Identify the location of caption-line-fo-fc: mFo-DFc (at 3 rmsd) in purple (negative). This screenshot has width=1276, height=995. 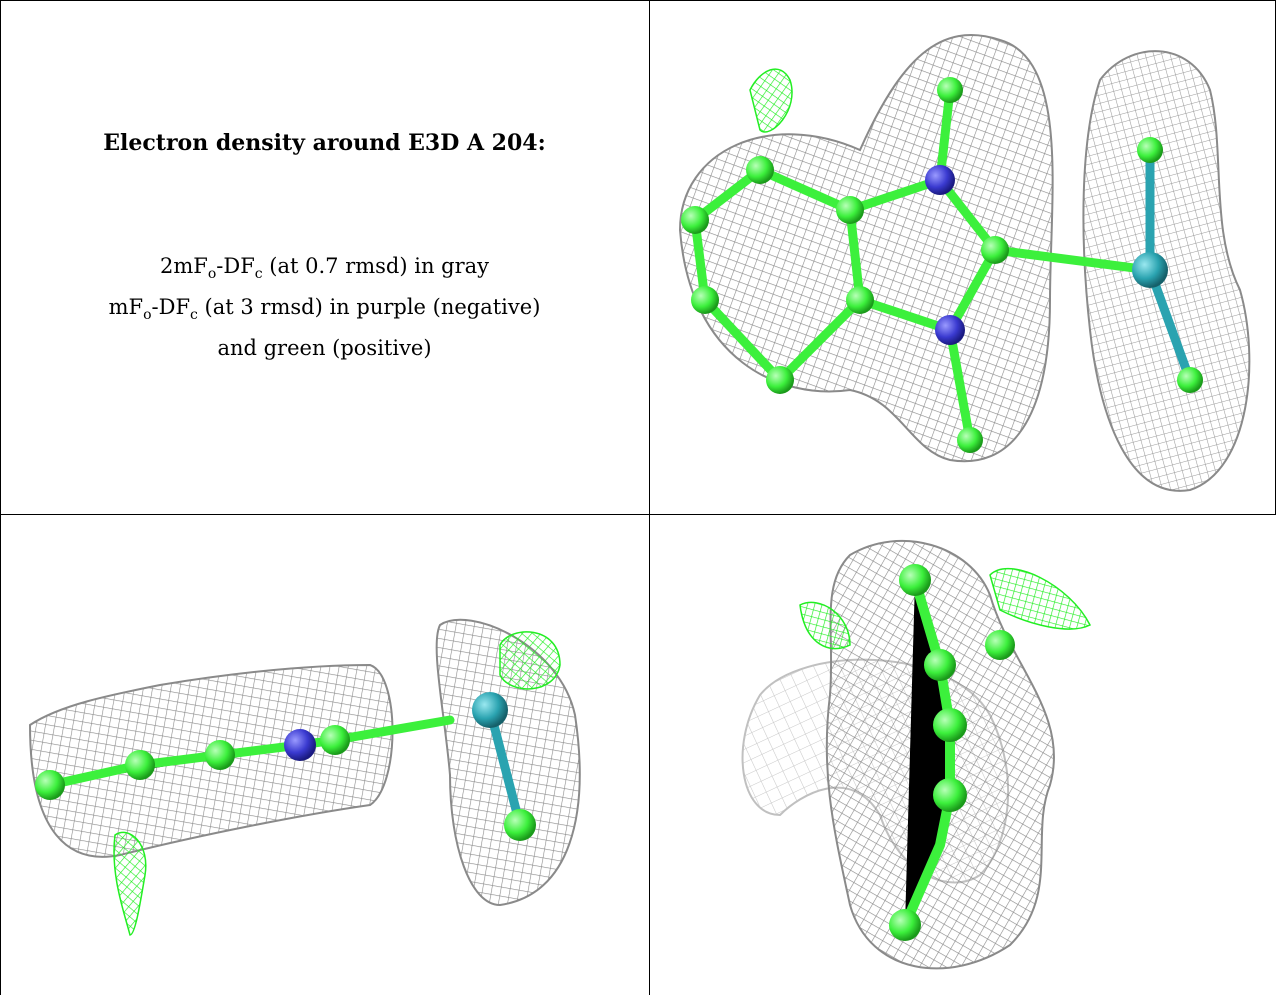
(324, 309).